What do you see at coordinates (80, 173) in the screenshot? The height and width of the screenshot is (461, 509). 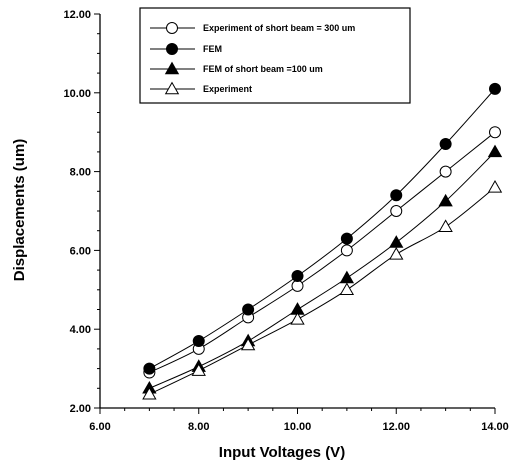 I see `y-tick-label: 8.00` at bounding box center [80, 173].